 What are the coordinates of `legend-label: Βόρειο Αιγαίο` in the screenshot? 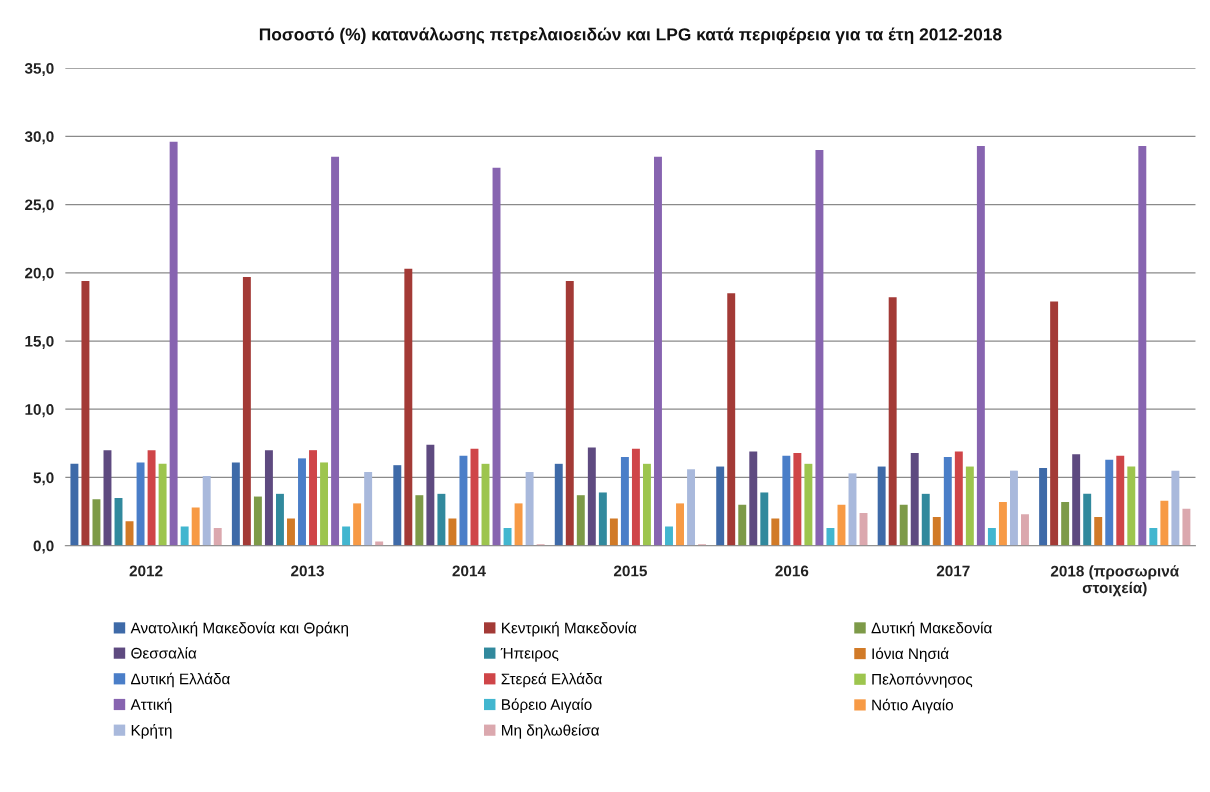 It's located at (547, 705).